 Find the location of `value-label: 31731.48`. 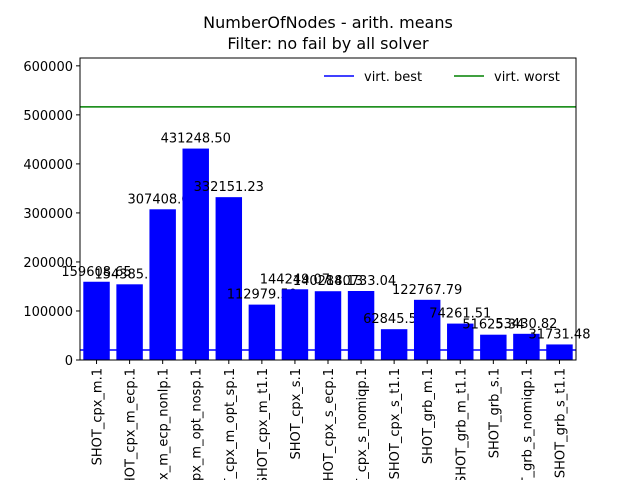

value-label: 31731.48 is located at coordinates (559, 334).